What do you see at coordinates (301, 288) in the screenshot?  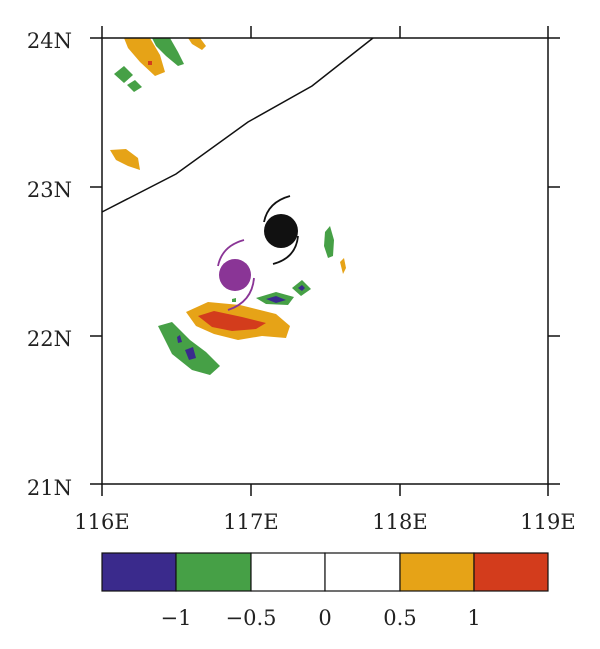 I see `contour-low-dot` at bounding box center [301, 288].